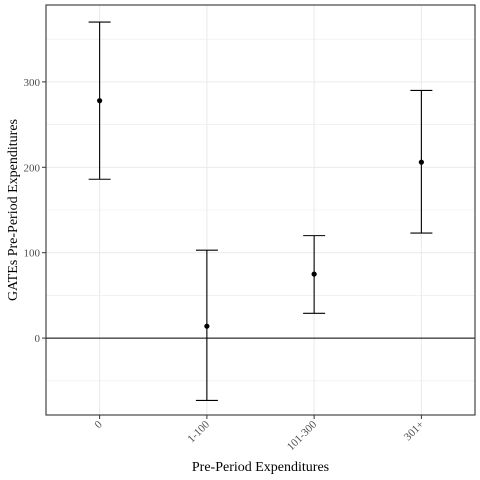 The width and height of the screenshot is (480, 480). What do you see at coordinates (35, 211) in the screenshot?
I see `y-axis: 0 100 200 300` at bounding box center [35, 211].